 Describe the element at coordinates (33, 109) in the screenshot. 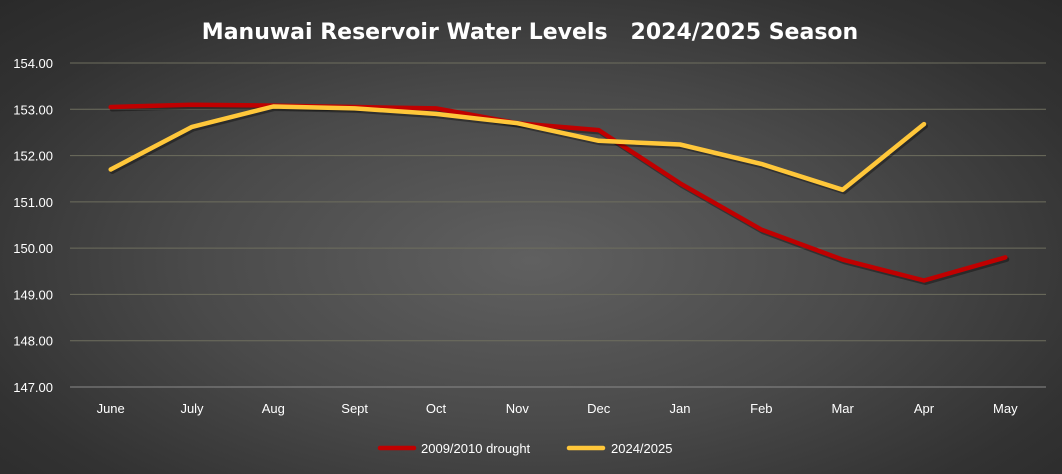

I see `y-tick-label: 153.00` at that location.